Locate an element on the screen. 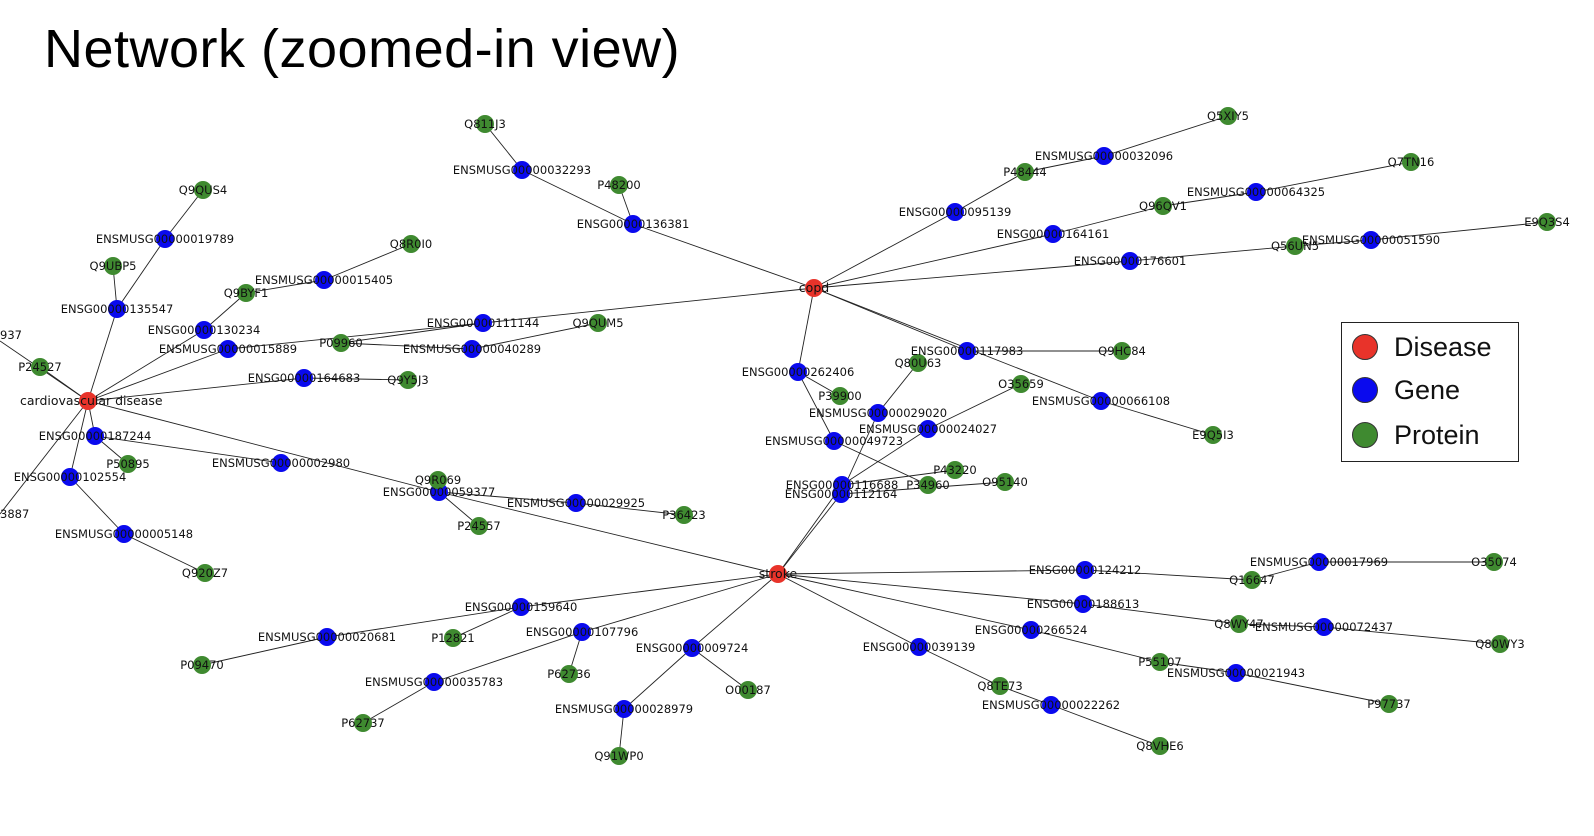  node-label: cardiovascular disease is located at coordinates (91, 400).